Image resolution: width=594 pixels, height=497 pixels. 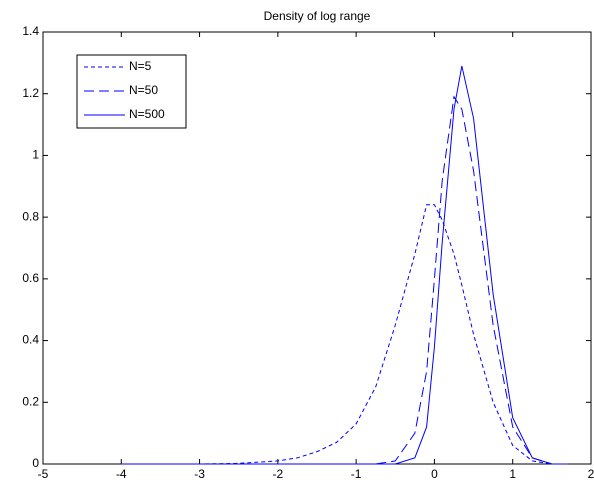 I want to click on x-tick-label: -1, so click(x=356, y=474).